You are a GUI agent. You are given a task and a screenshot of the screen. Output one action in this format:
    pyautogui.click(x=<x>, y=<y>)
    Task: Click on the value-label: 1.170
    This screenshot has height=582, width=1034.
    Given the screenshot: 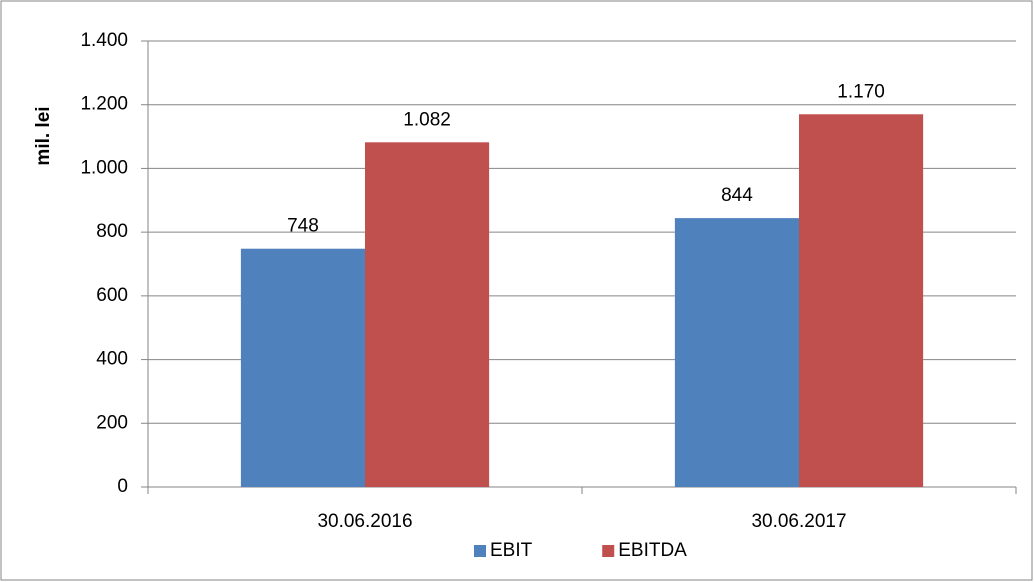 What is the action you would take?
    pyautogui.click(x=861, y=91)
    